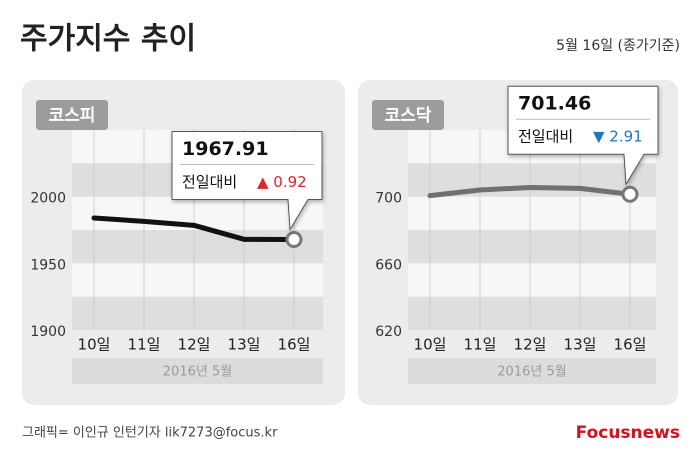 The height and width of the screenshot is (455, 700). What do you see at coordinates (388, 199) in the screenshot?
I see `y-tick-label: 700` at bounding box center [388, 199].